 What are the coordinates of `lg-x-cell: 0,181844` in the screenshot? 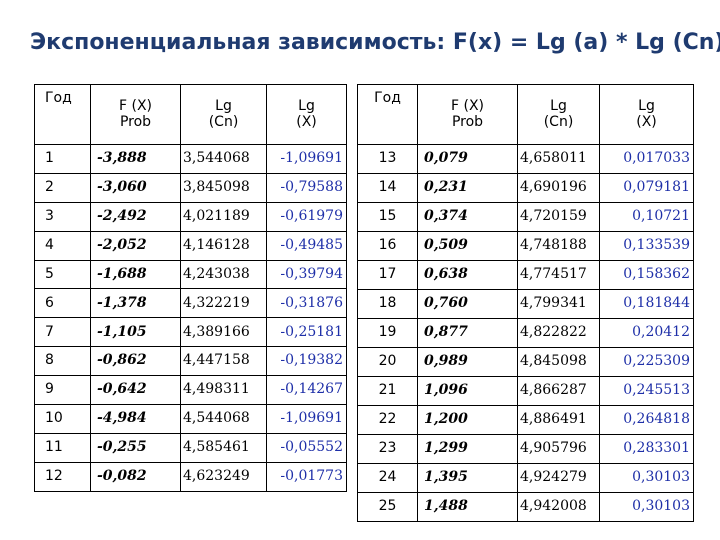 It's located at (646, 304).